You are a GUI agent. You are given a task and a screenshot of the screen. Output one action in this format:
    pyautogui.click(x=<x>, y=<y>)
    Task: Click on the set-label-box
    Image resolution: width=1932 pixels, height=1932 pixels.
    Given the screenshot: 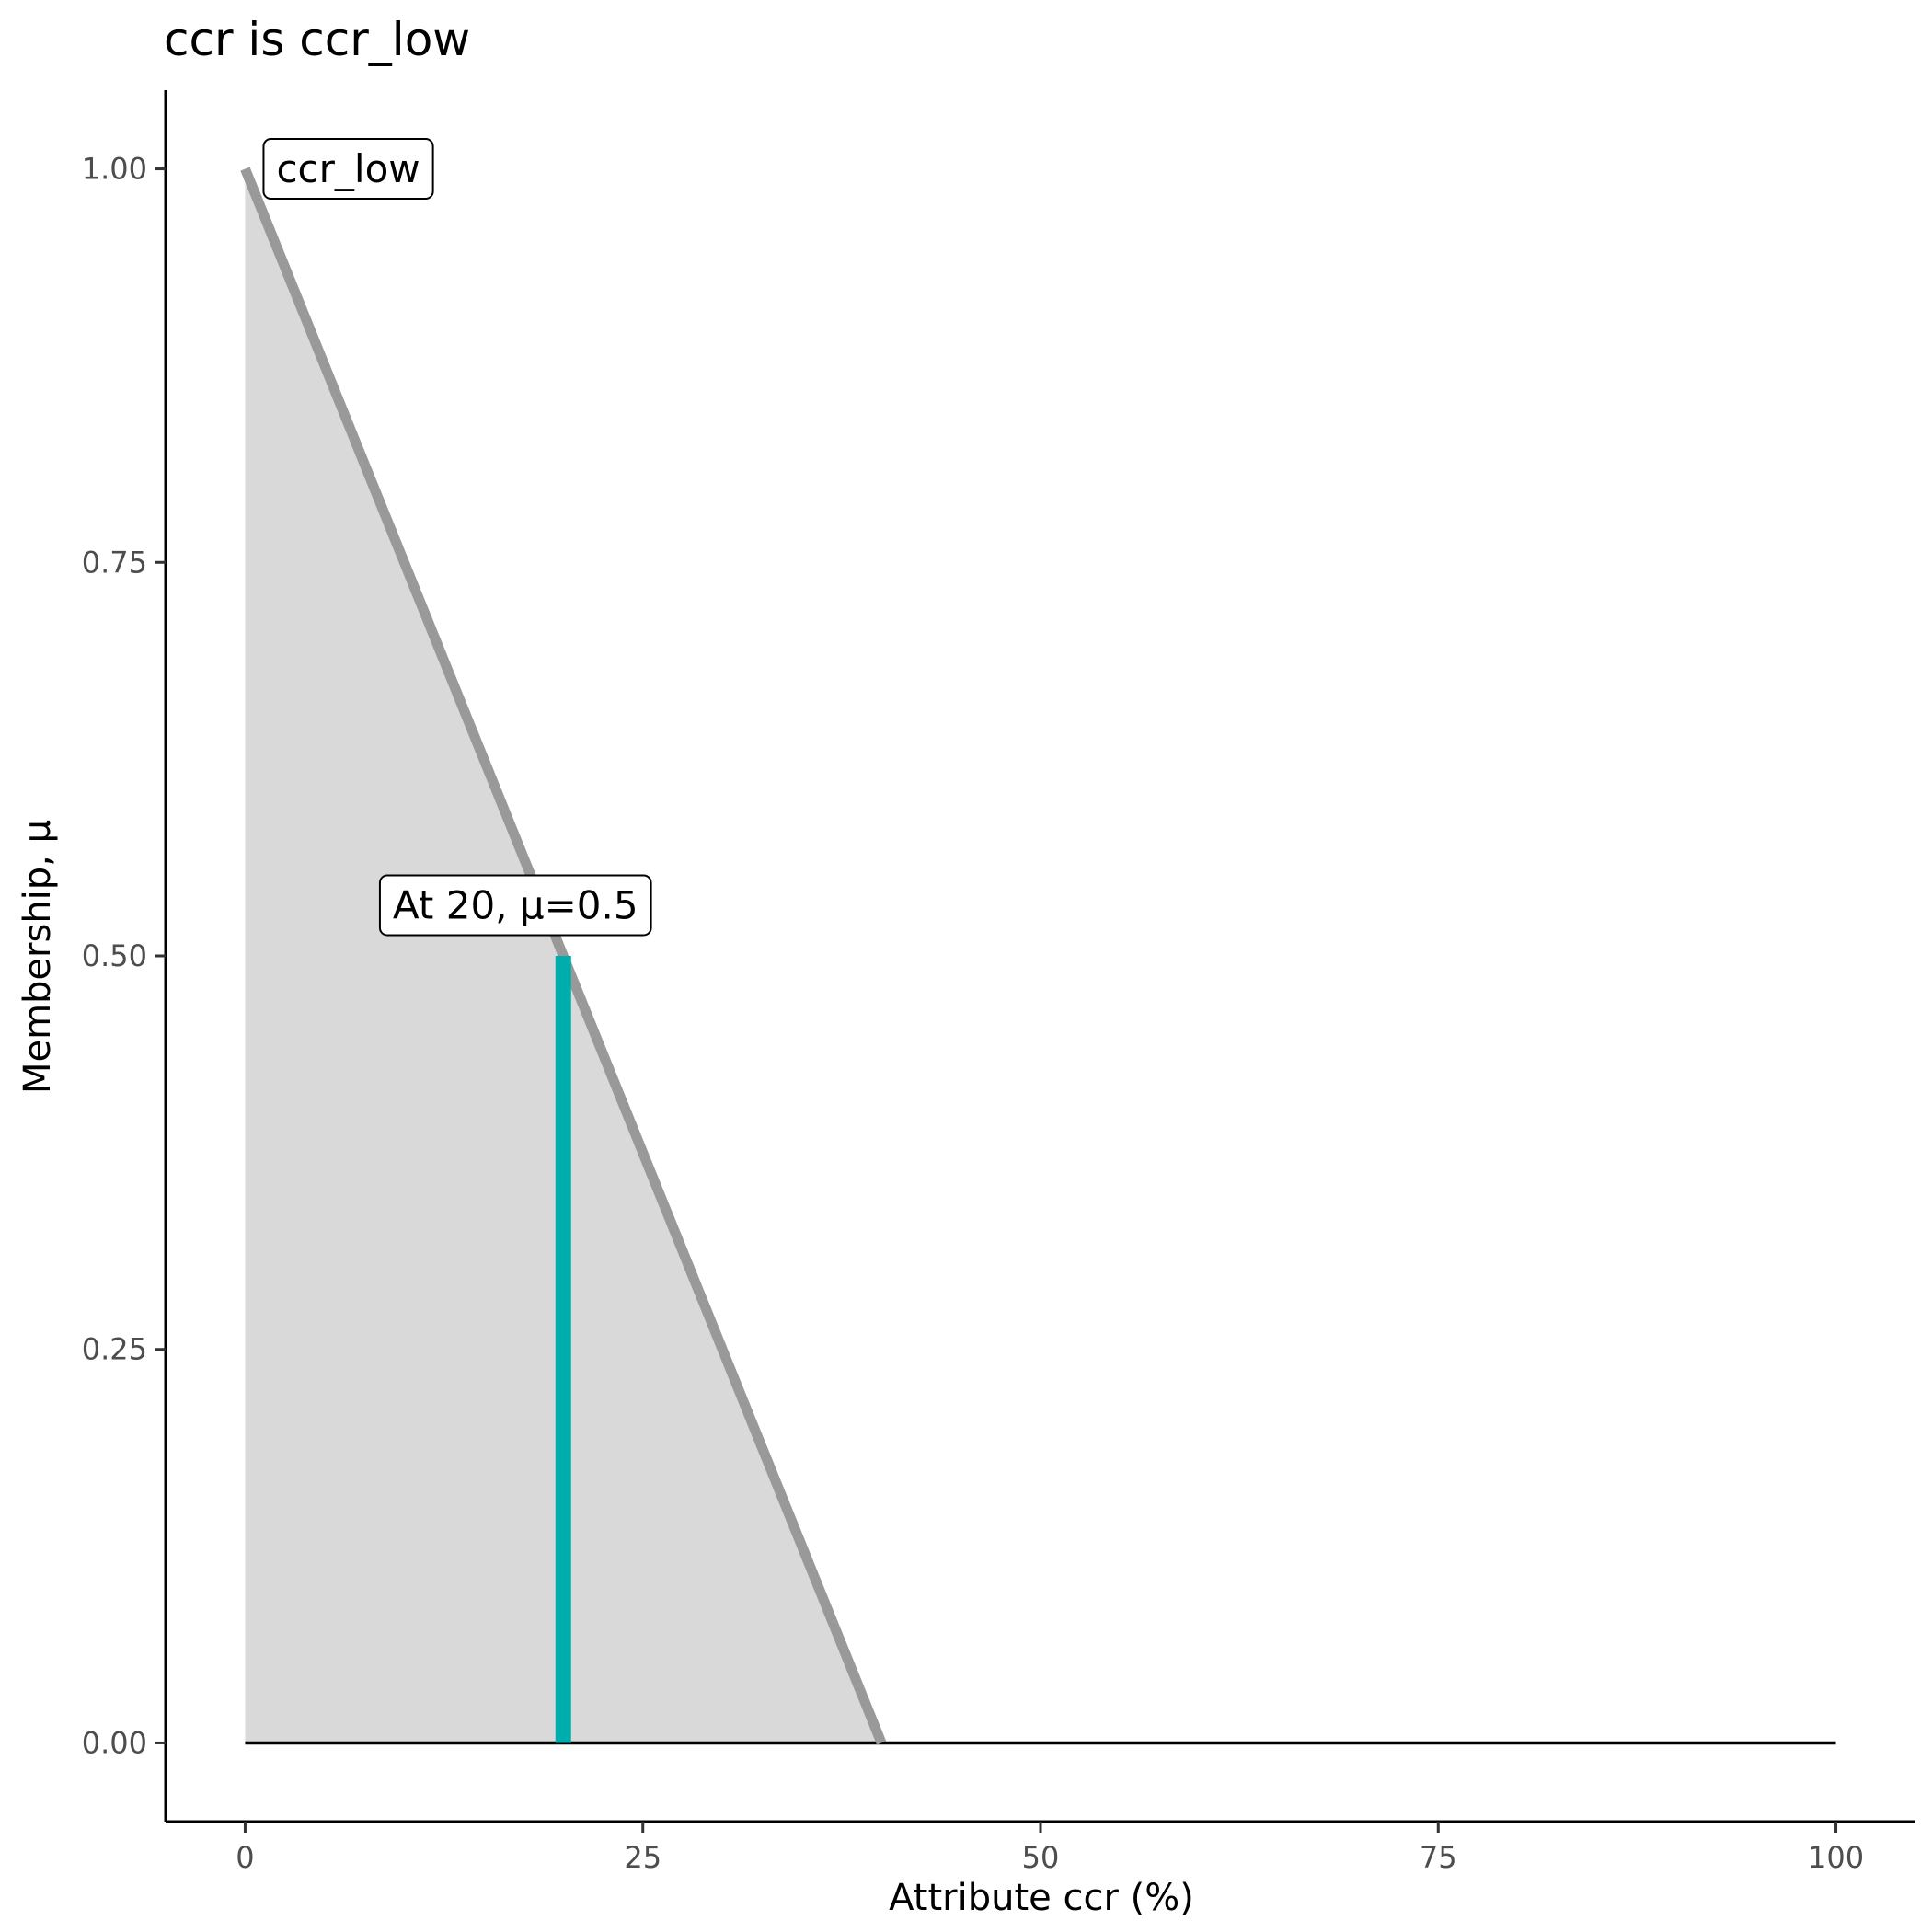 What is the action you would take?
    pyautogui.click(x=348, y=169)
    